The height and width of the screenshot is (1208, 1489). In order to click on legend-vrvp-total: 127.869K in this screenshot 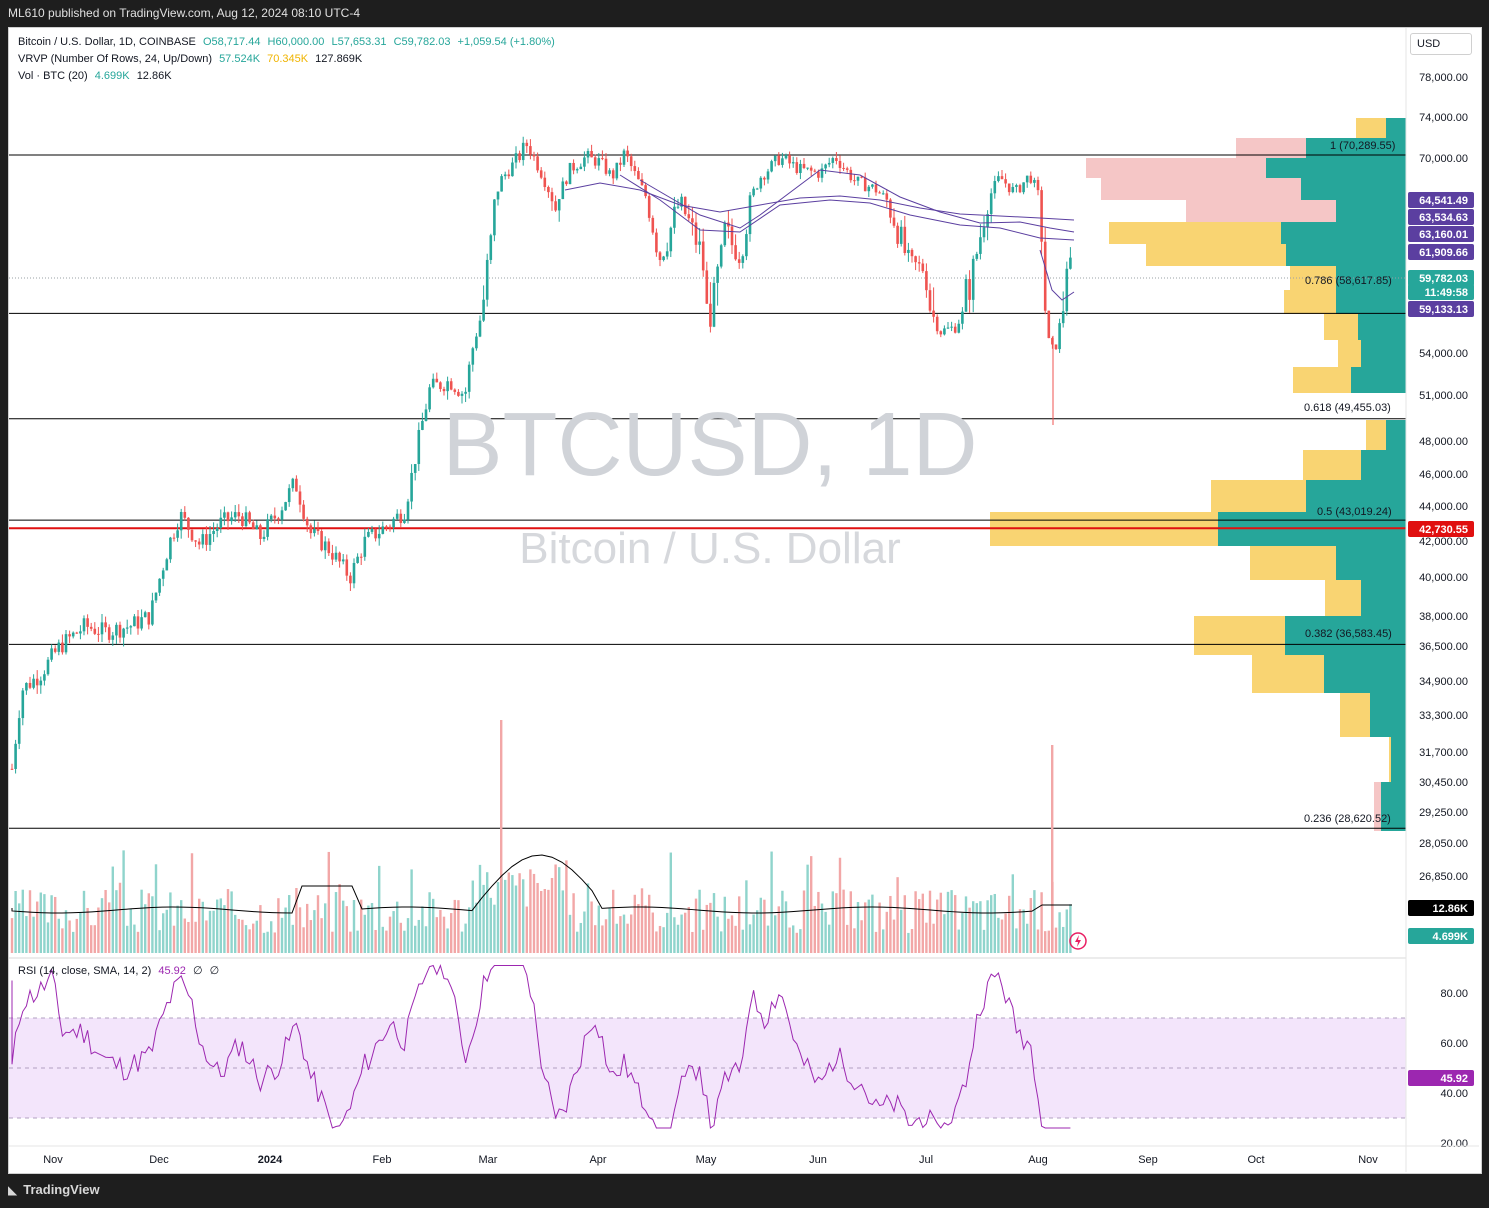, I will do `click(339, 59)`.